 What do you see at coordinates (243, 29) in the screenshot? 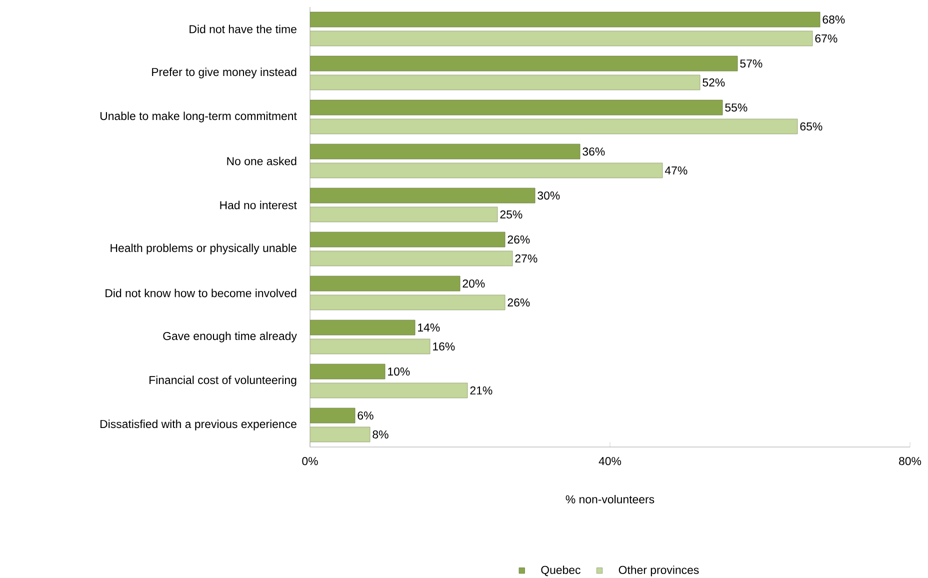
I see `y-tick-label: Did not have the time` at bounding box center [243, 29].